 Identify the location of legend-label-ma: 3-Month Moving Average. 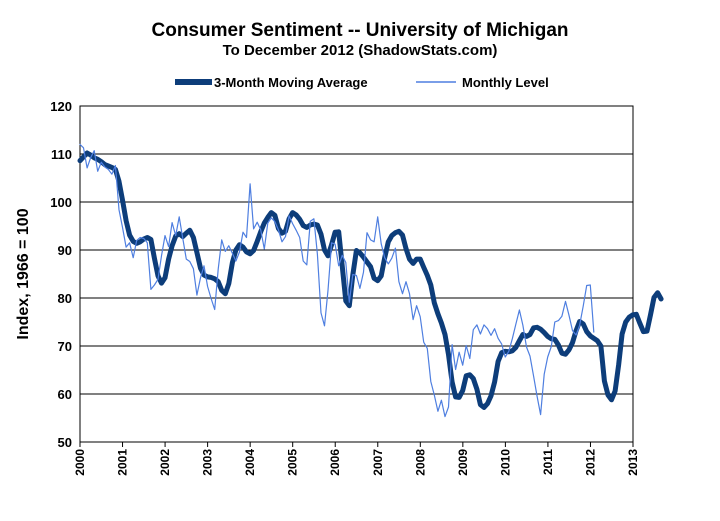
(291, 82).